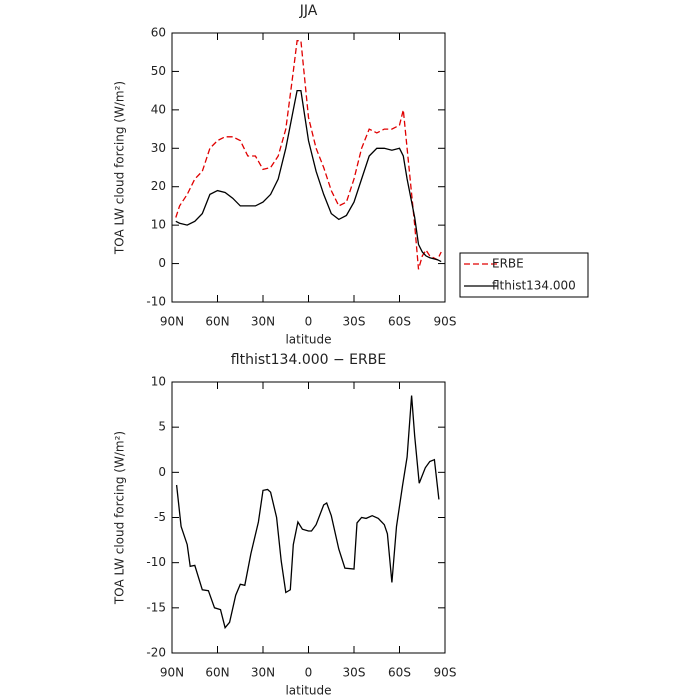 The width and height of the screenshot is (700, 700). I want to click on legend-label: ERBE, so click(508, 264).